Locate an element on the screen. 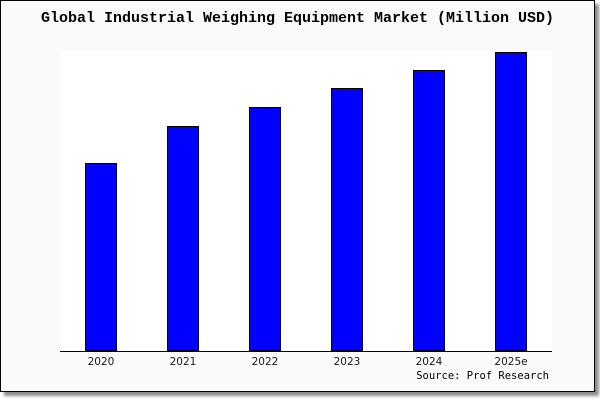  bar-slot-2025e is located at coordinates (511, 201).